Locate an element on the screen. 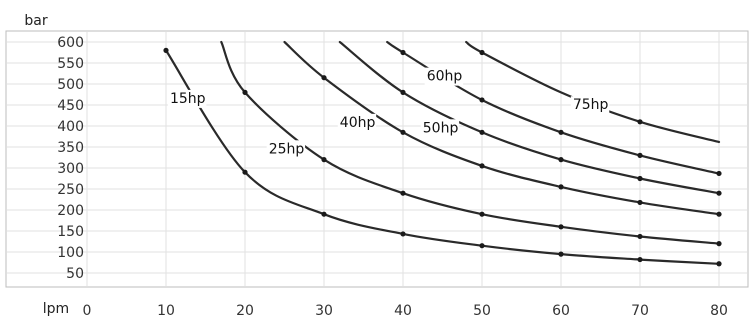 The image size is (755, 328). series-label-60hp: 60hp is located at coordinates (445, 77).